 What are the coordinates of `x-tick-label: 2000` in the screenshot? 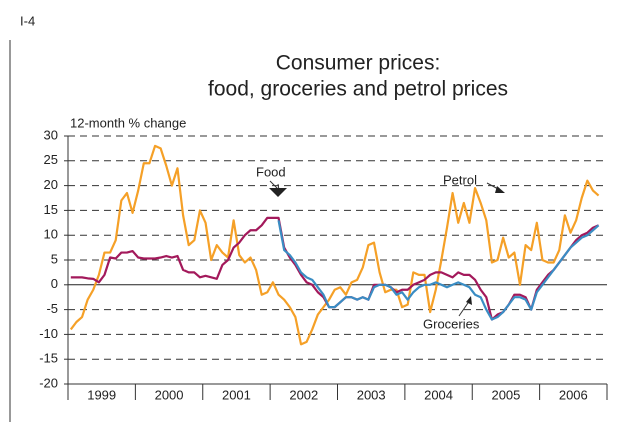 It's located at (169, 394).